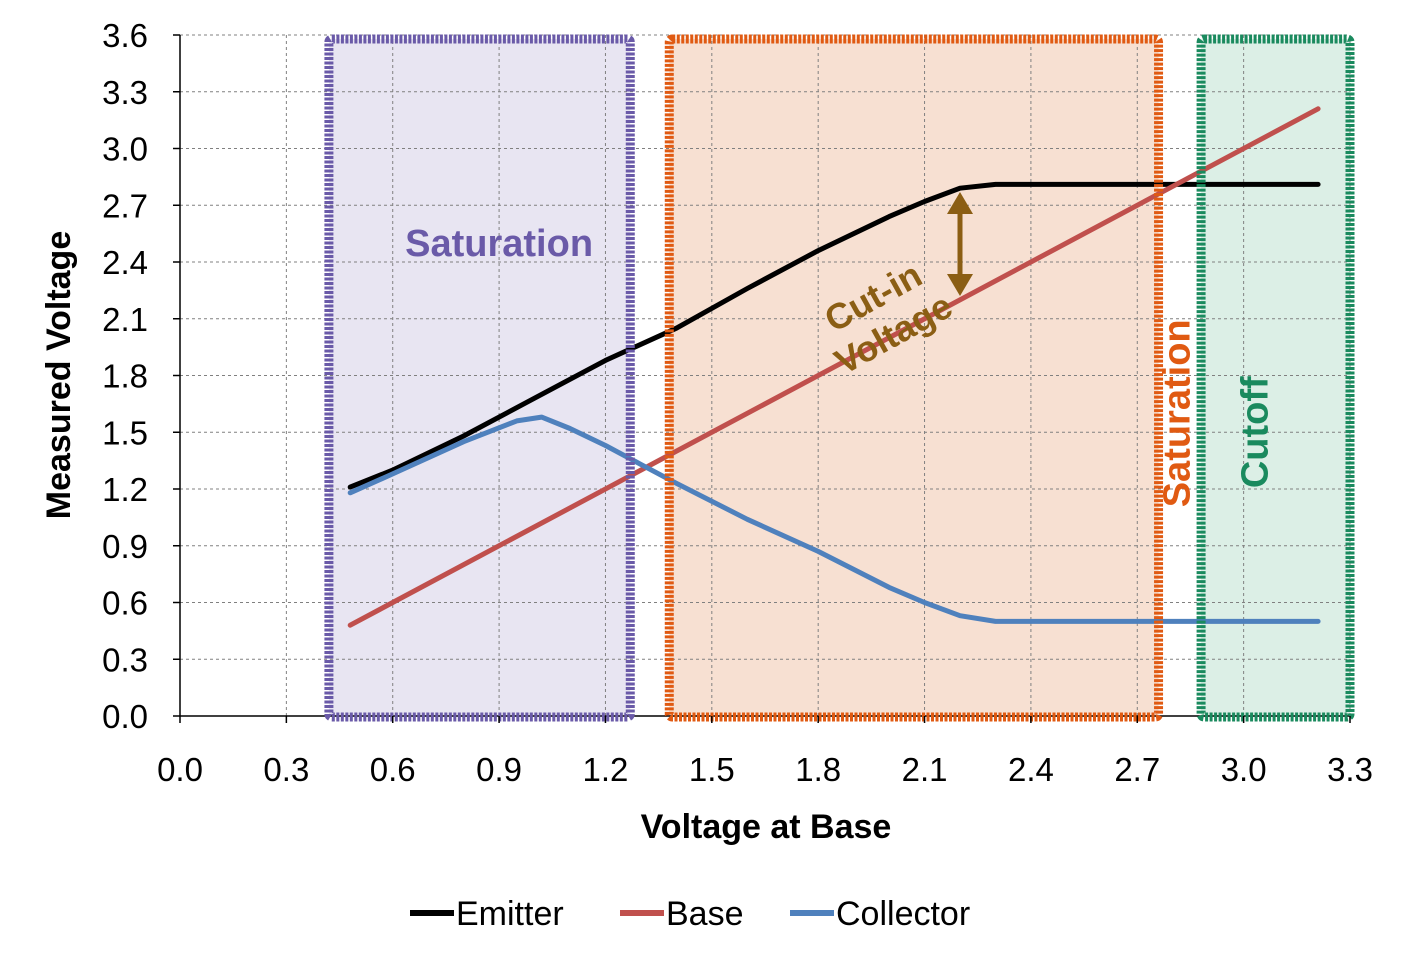 The height and width of the screenshot is (958, 1407). What do you see at coordinates (925, 769) in the screenshot?
I see `x-tick-label: 2.1` at bounding box center [925, 769].